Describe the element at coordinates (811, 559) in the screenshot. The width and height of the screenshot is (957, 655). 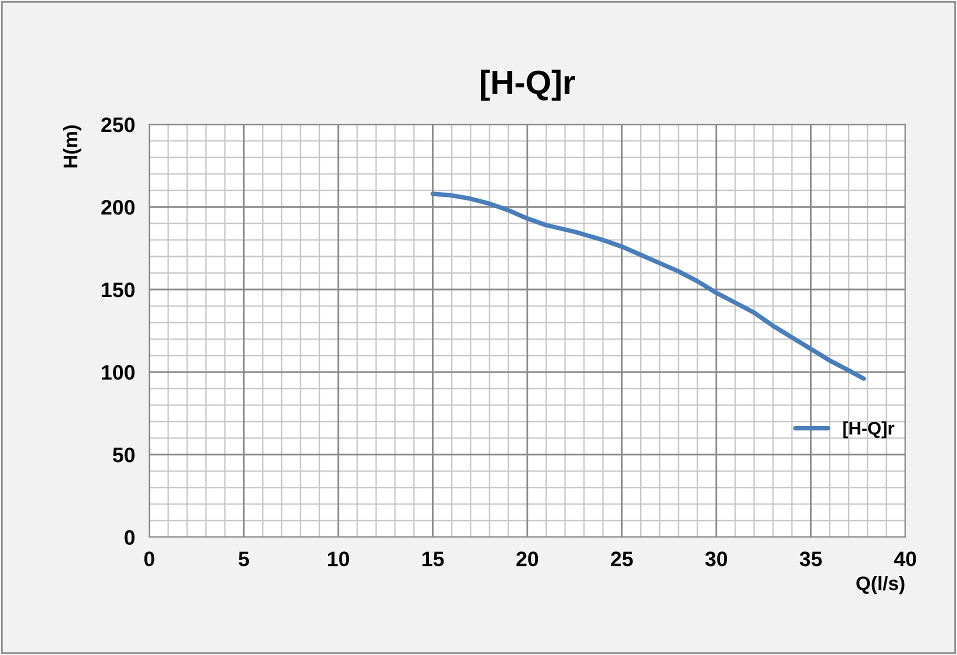
I see `x-tick-label: 35` at that location.